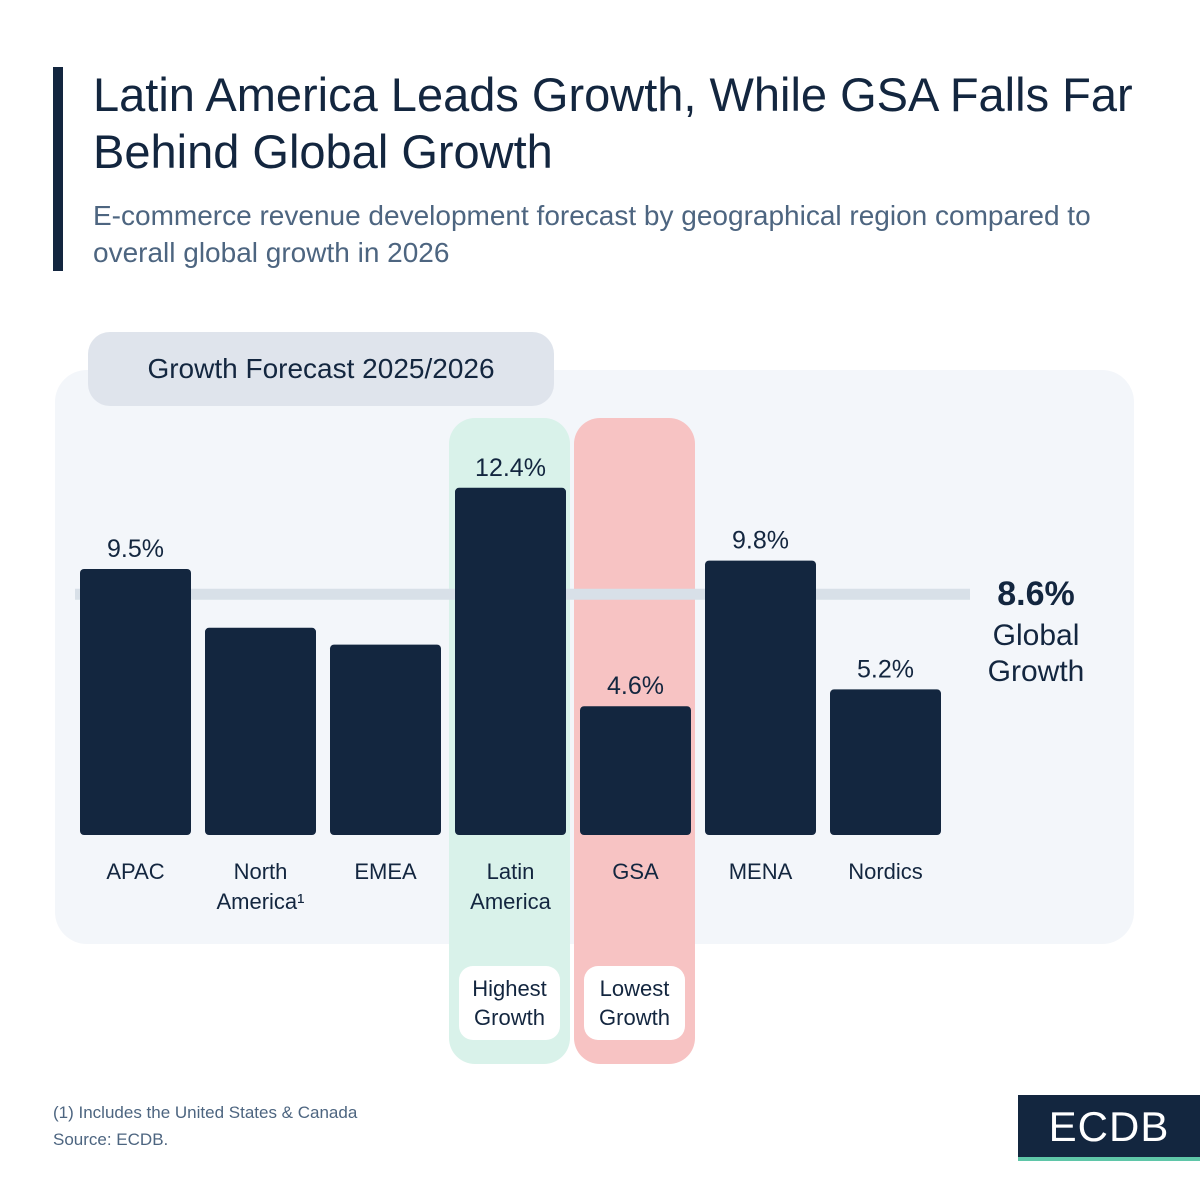 The width and height of the screenshot is (1200, 1200). What do you see at coordinates (1109, 1128) in the screenshot?
I see `logo: ECDB` at bounding box center [1109, 1128].